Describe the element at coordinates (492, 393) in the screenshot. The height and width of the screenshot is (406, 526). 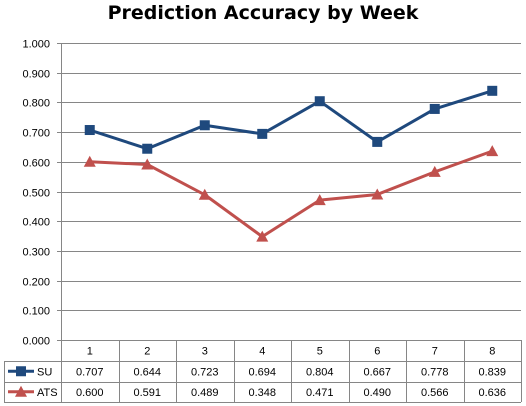
I see `data-label: 0.636` at that location.